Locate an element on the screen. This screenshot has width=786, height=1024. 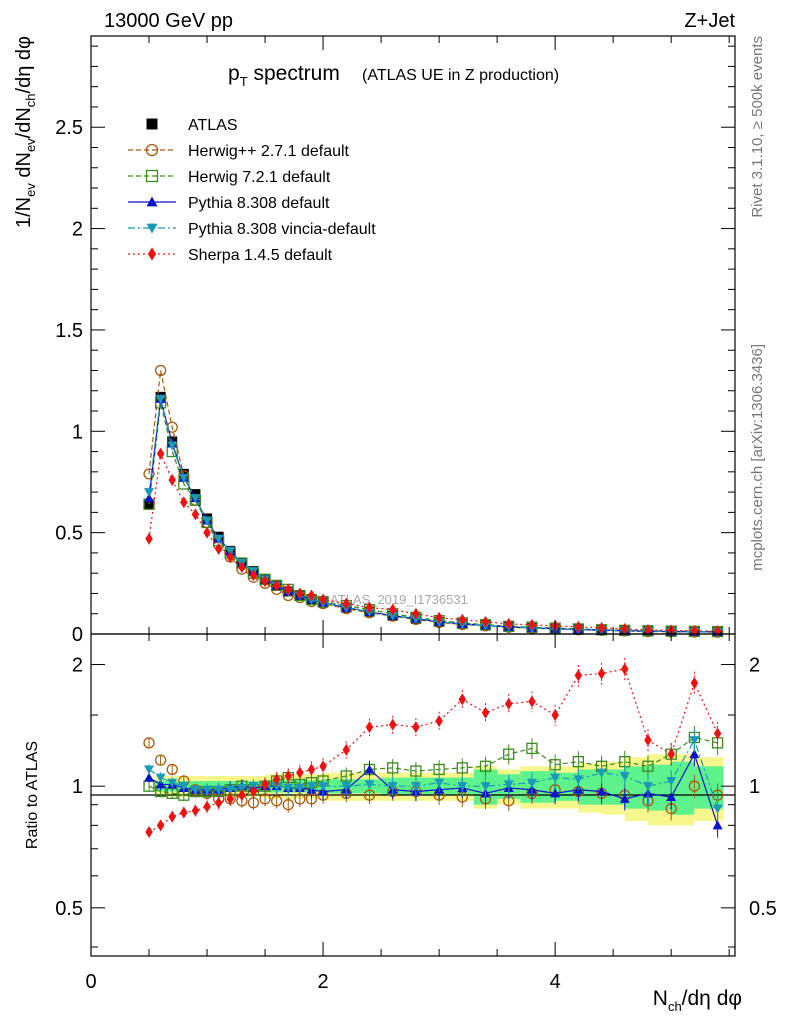
y-tick-label: 0.5 is located at coordinates (69, 534).